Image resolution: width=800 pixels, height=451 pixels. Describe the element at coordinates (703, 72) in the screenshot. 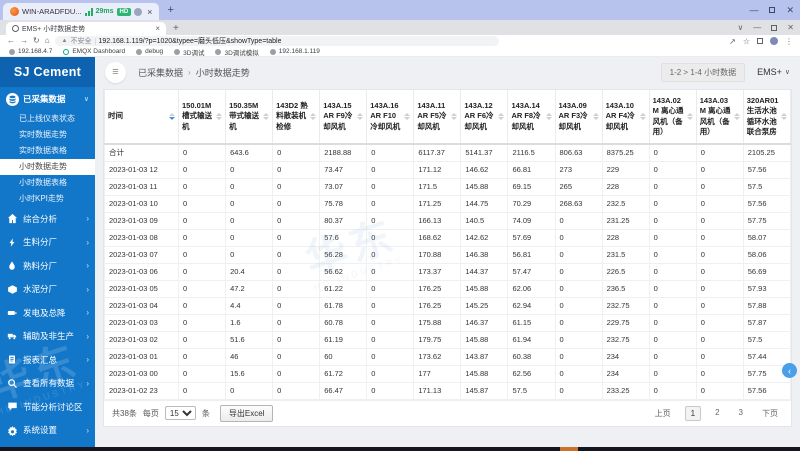

I see `range-selector-button: 1-2 > 1-4 小时数据` at that location.